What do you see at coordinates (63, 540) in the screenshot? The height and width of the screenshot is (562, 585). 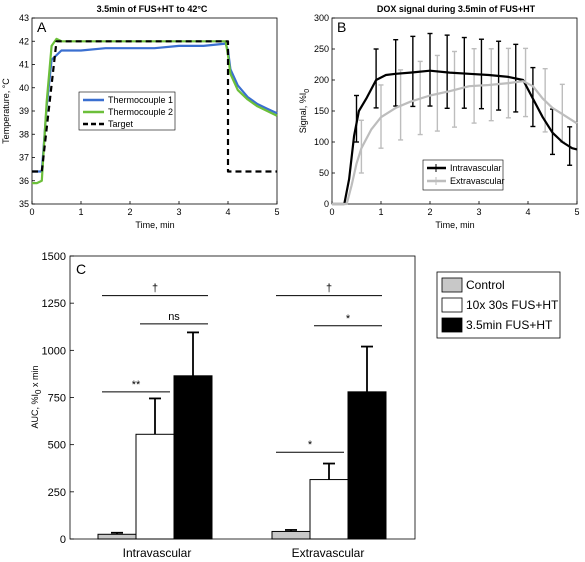 I see `panel-c-ytick-label: 0` at bounding box center [63, 540].